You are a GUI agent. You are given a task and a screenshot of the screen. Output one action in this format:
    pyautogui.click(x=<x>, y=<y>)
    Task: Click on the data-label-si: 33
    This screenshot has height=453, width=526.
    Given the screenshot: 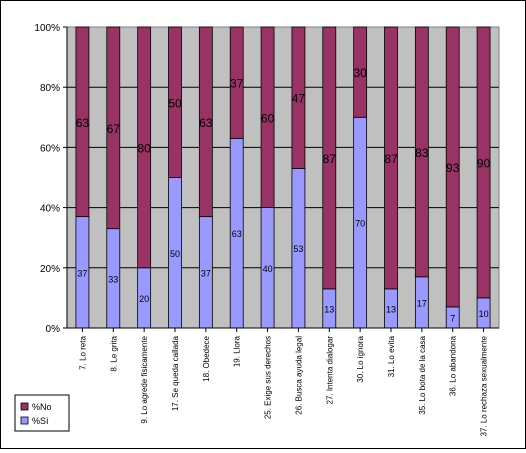 What is the action you would take?
    pyautogui.click(x=113, y=279)
    